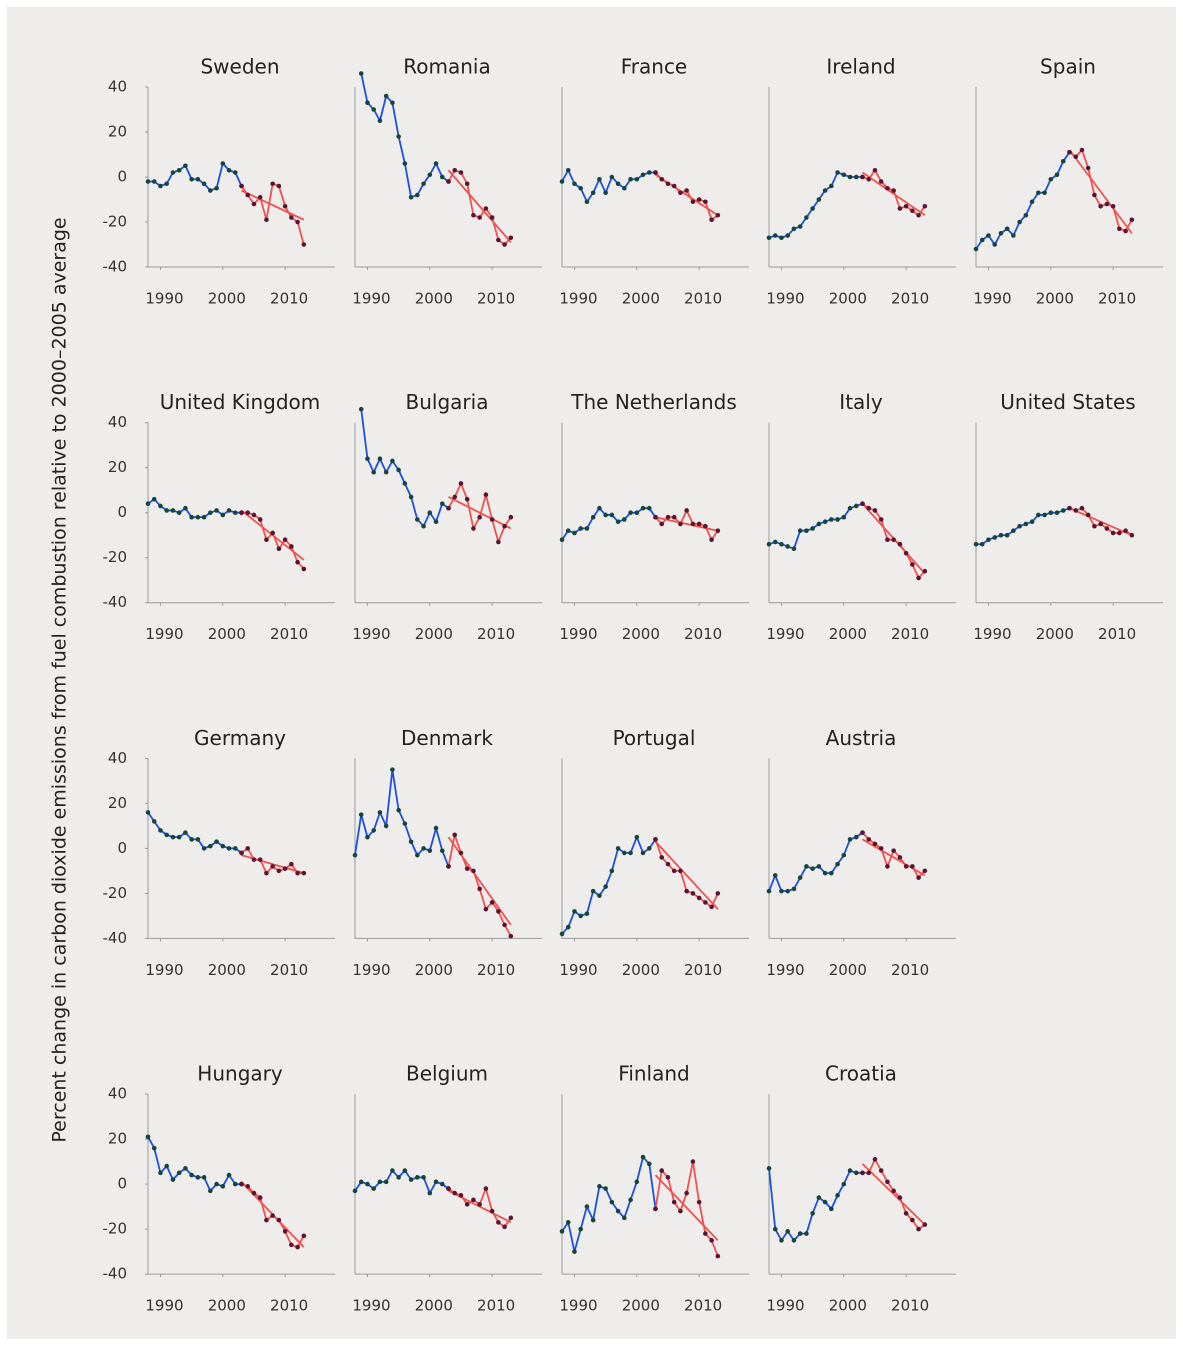 This screenshot has height=1350, width=1183. Describe the element at coordinates (239, 67) in the screenshot. I see `panel-title: Sweden` at that location.